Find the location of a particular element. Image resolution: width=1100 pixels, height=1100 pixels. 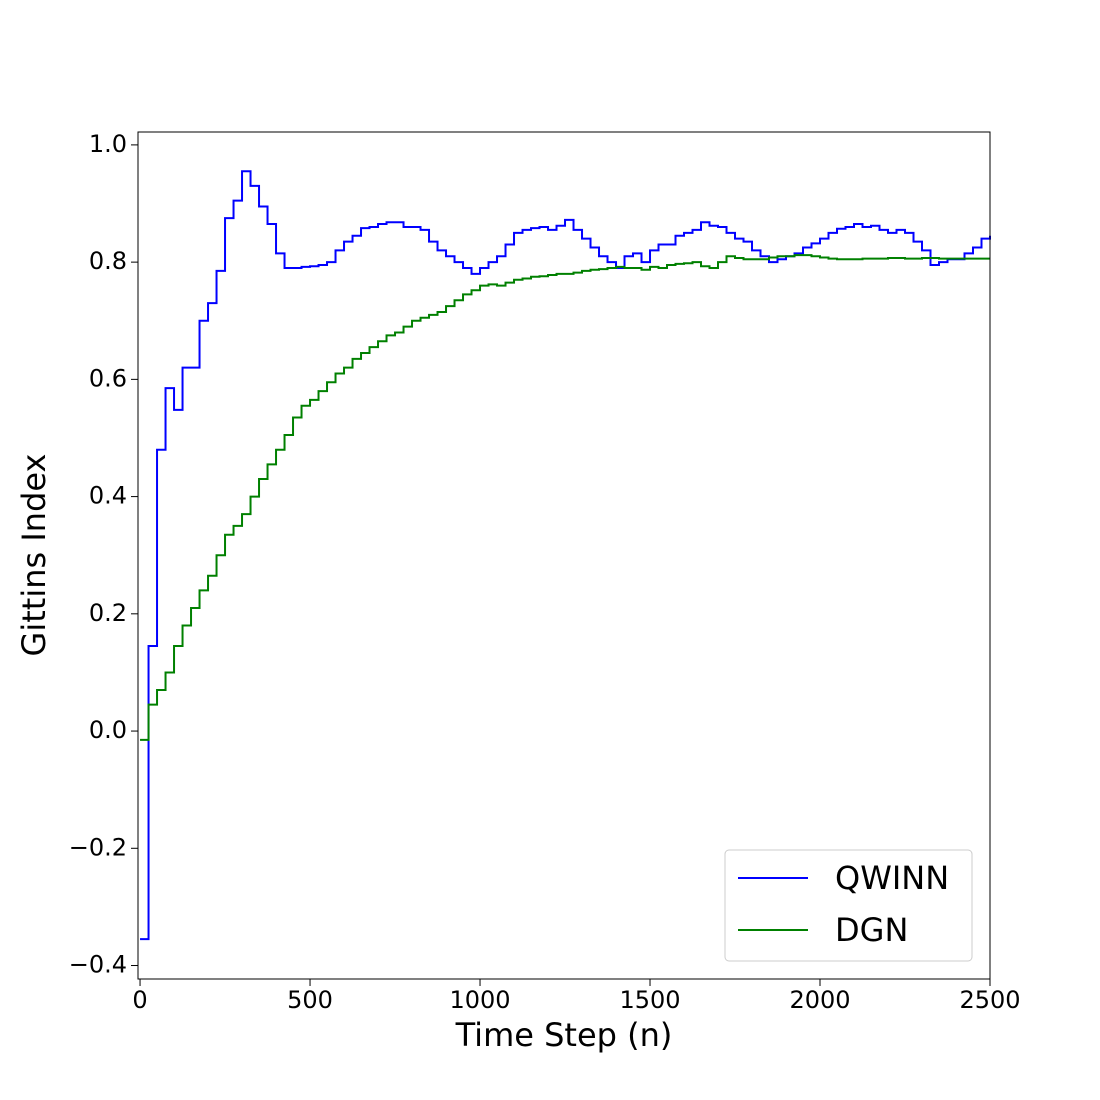

y-tick-label: 0.2 is located at coordinates (108, 613).